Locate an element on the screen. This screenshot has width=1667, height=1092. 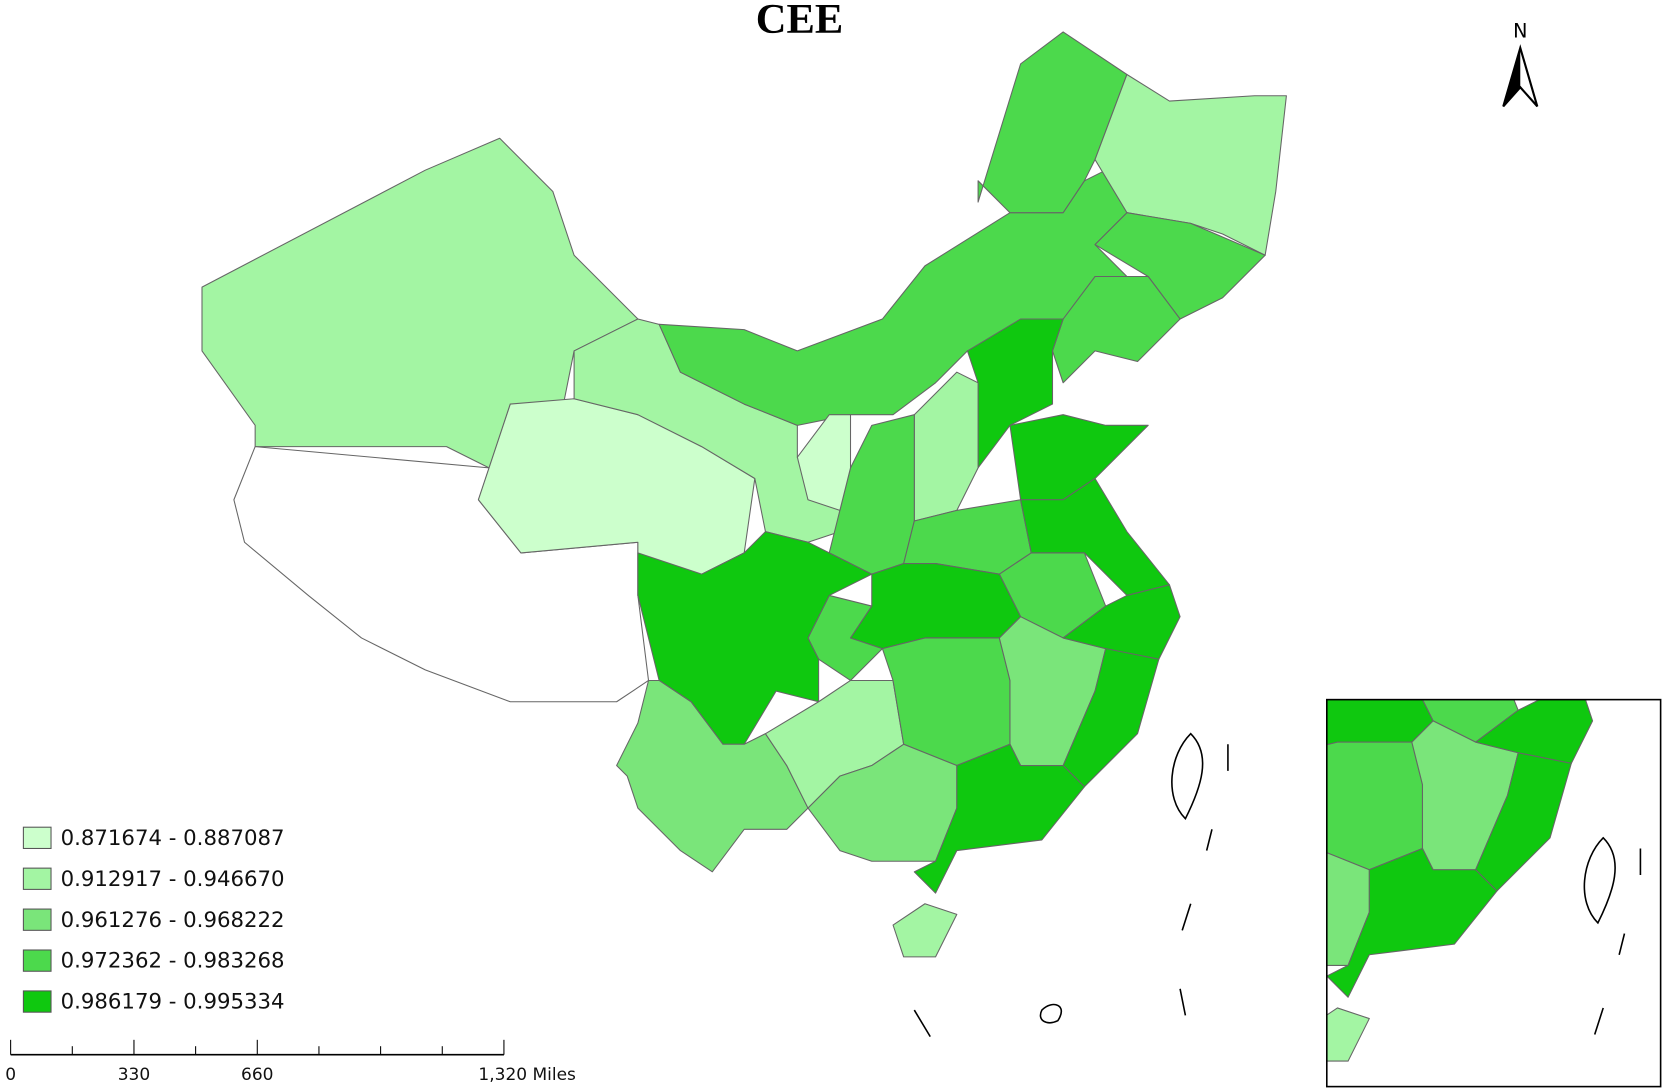
north-label: N is located at coordinates (1520, 30).